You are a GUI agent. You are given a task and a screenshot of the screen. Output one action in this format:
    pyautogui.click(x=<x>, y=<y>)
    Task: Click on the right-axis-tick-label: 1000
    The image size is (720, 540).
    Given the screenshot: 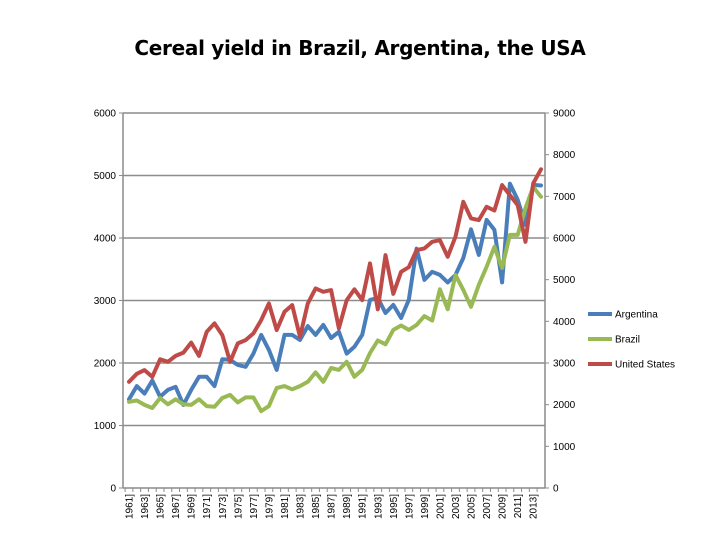 What is the action you would take?
    pyautogui.click(x=564, y=447)
    